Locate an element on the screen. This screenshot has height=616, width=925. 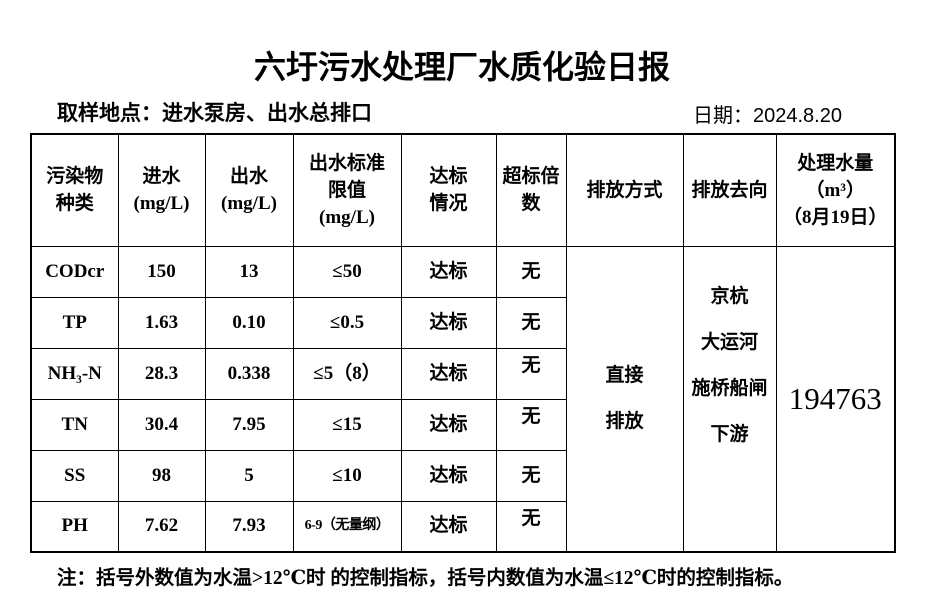
standard-limit-cell: ≤15 is located at coordinates (347, 424).